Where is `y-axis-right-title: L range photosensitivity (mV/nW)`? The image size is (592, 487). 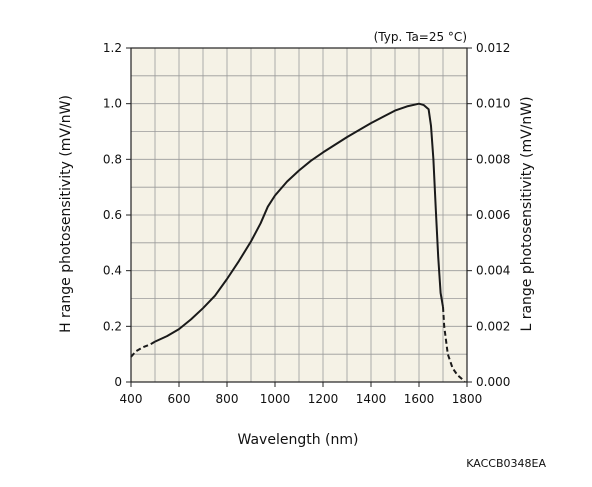 y-axis-right-title: L range photosensitivity (mV/nW) is located at coordinates (527, 213).